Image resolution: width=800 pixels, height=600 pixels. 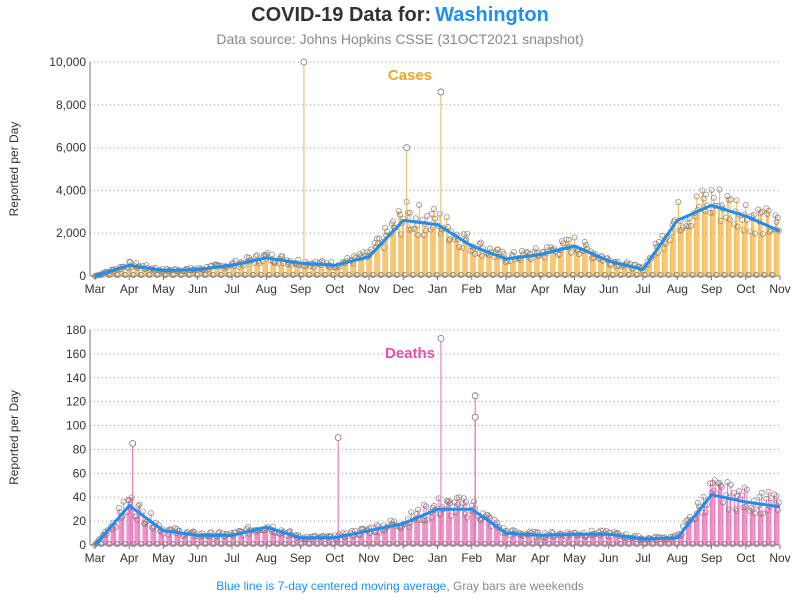 I want to click on deaths-ytick-label: 160, so click(x=76, y=354).